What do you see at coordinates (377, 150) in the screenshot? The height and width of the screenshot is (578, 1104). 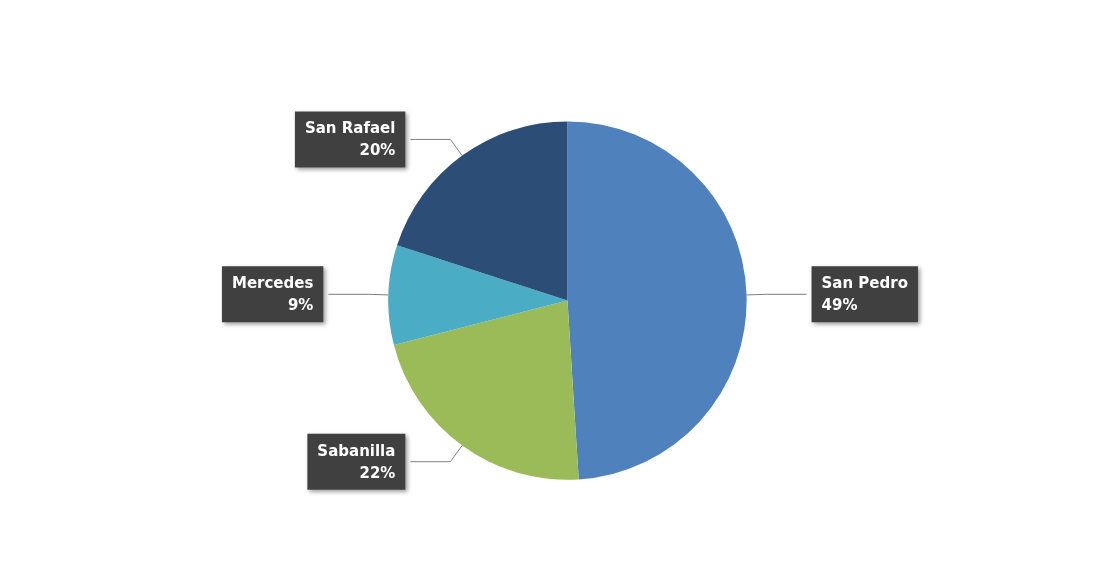 I see `data-label: 20%` at bounding box center [377, 150].